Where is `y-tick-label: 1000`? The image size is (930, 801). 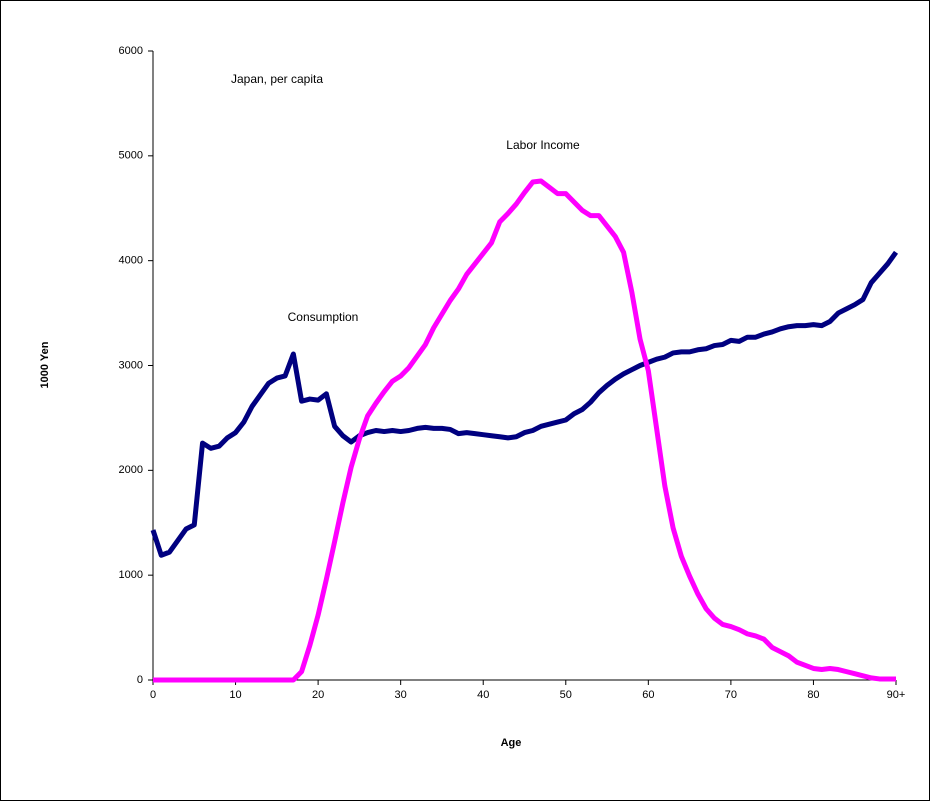 y-tick-label: 1000 is located at coordinates (131, 575).